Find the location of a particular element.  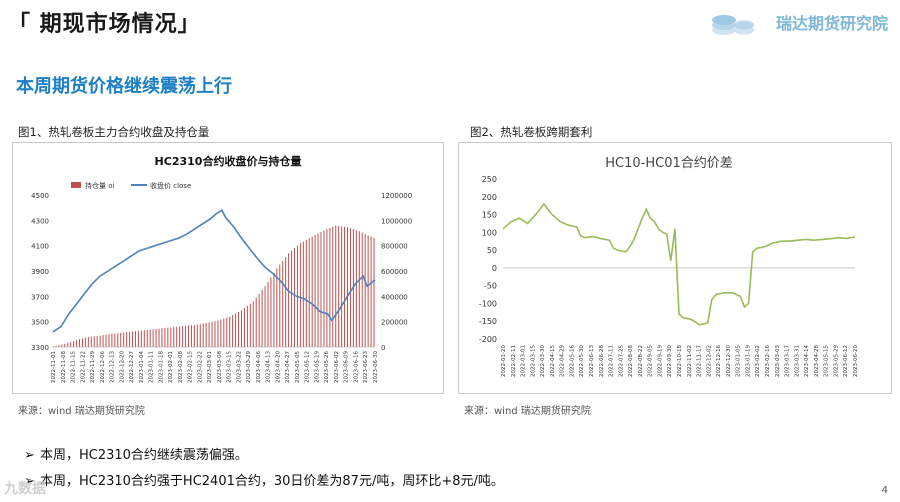

chart1-xtick: 2023-01-04 is located at coordinates (142, 367).